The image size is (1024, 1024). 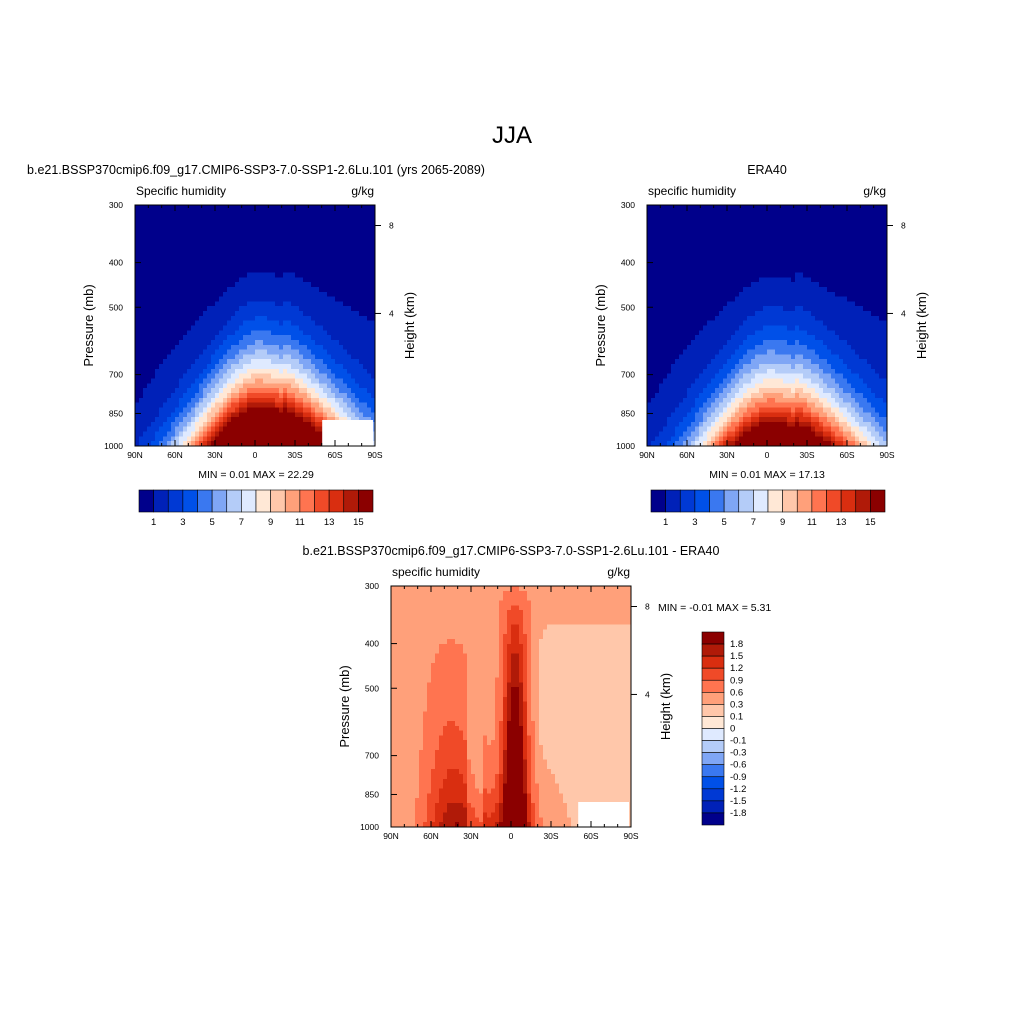 What do you see at coordinates (116, 413) in the screenshot?
I see `y-tick-label: 850` at bounding box center [116, 413].